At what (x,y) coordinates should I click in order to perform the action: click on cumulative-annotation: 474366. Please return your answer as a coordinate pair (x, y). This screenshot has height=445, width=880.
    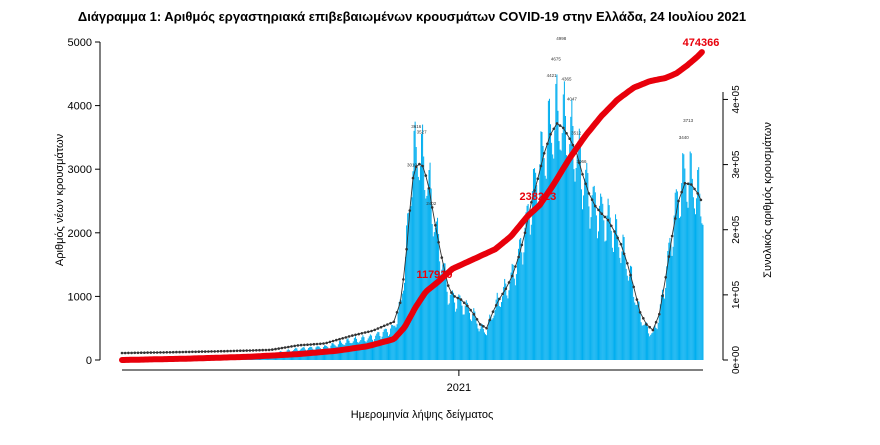
    Looking at the image, I should click on (701, 43).